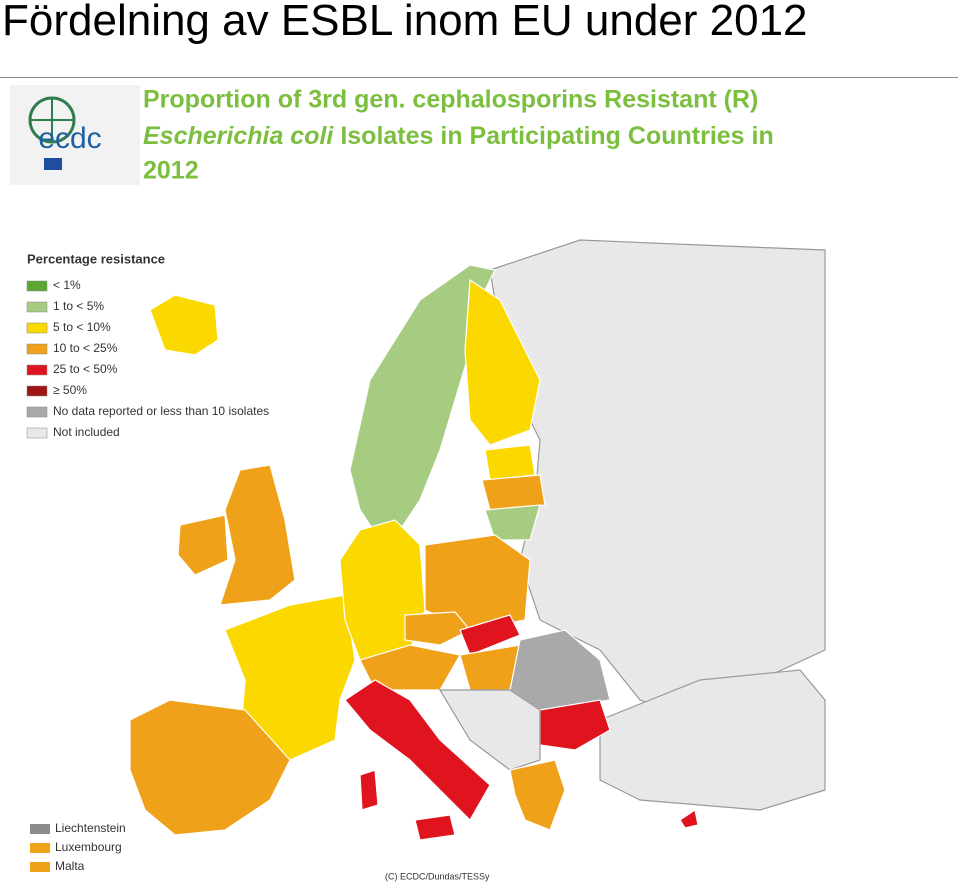 This screenshot has height=895, width=960. I want to click on legend-title: Percentage resistance, so click(96, 258).